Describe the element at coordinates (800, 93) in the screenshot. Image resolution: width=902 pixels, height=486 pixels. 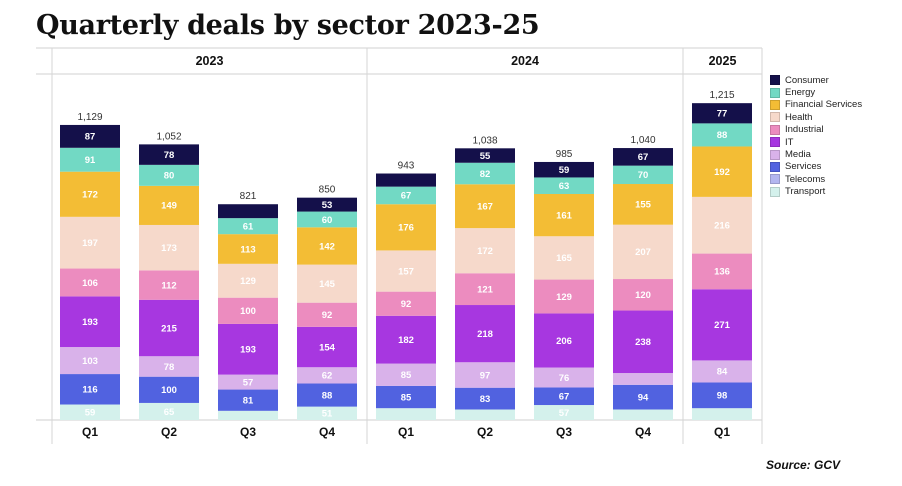
I see `legend-label: Energy` at that location.